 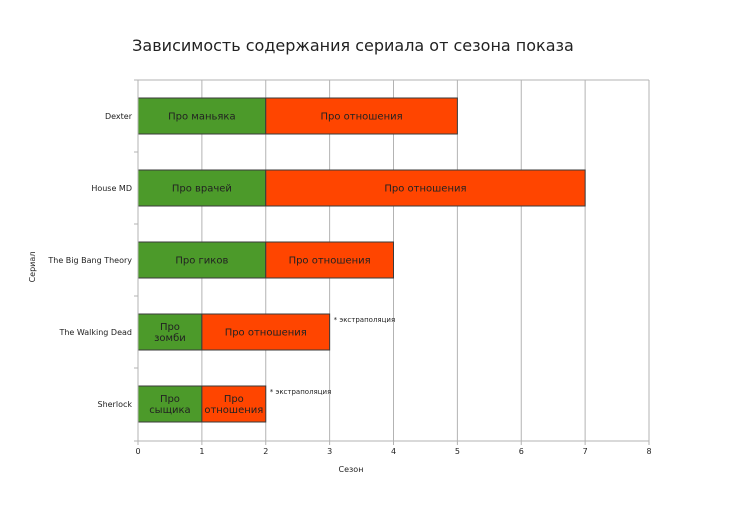 I want to click on x-tick-label: 8, so click(x=648, y=451).